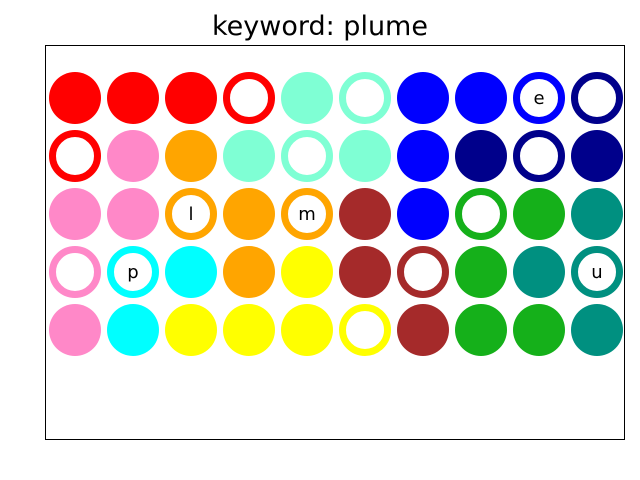  Describe the element at coordinates (191, 214) in the screenshot. I see `circle-cell: l` at that location.